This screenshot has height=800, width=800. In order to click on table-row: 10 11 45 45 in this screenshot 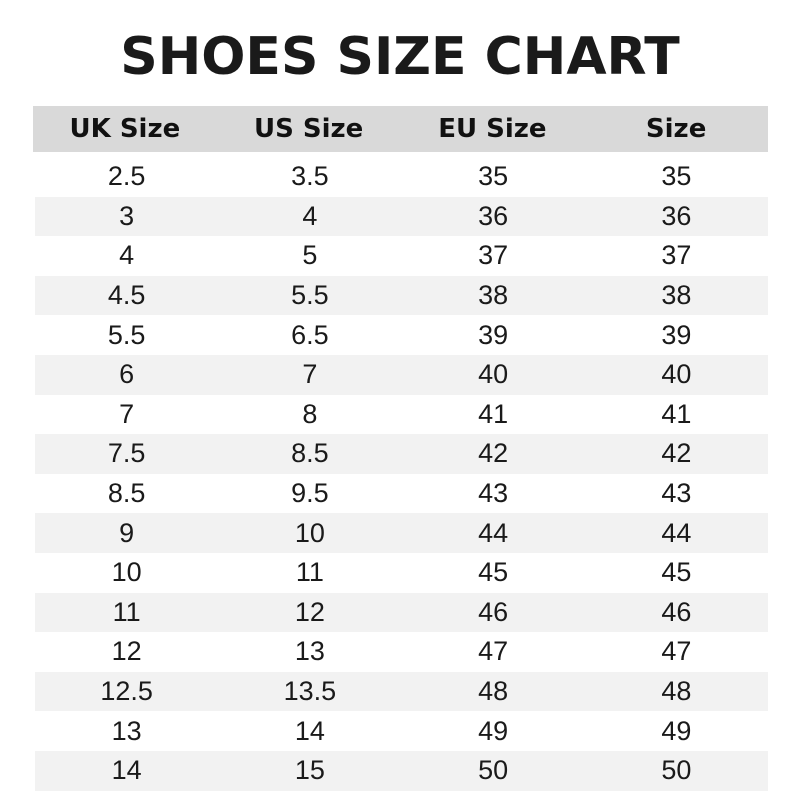, I will do `click(401, 573)`.